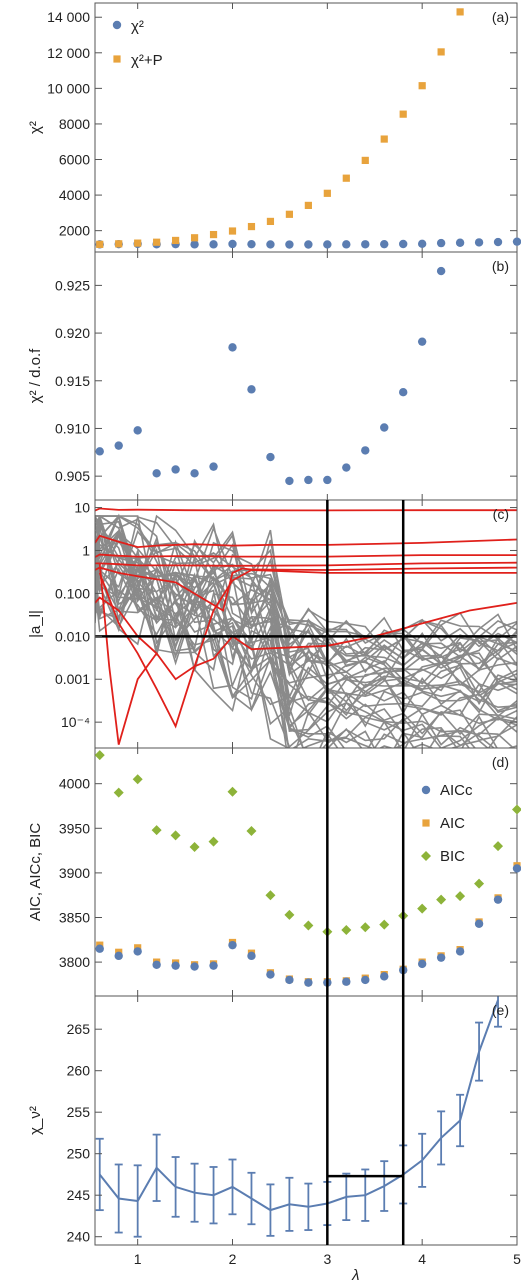 The image size is (521, 1285). What do you see at coordinates (35, 624) in the screenshot?
I see `y-axis-label: |a_l|` at bounding box center [35, 624].